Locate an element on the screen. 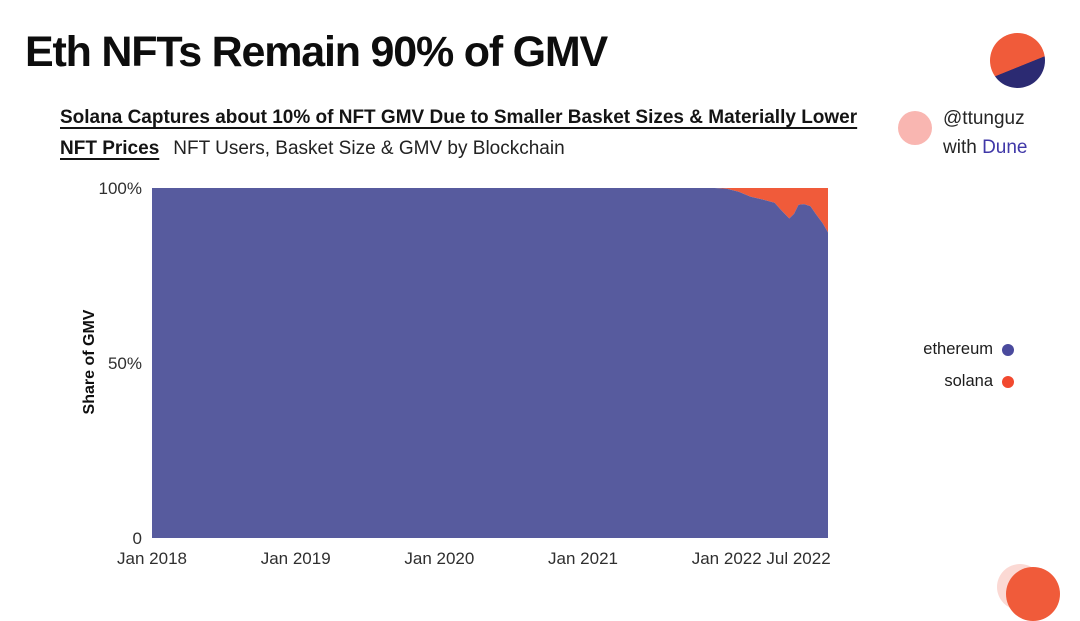 Image resolution: width=1080 pixels, height=621 pixels. chart-legend: ethereum solana is located at coordinates (968, 372).